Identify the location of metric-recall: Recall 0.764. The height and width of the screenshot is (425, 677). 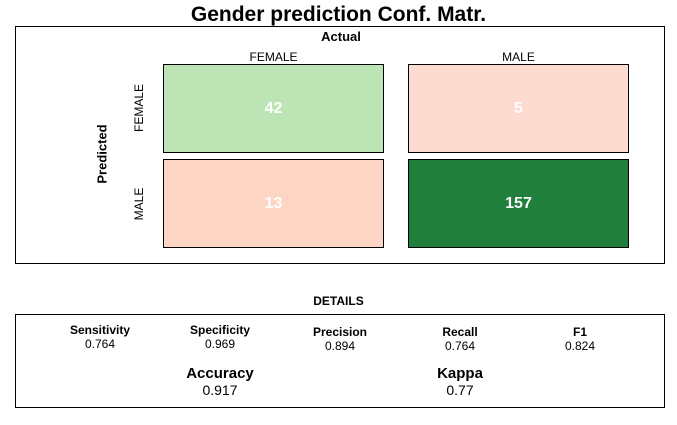
(460, 339).